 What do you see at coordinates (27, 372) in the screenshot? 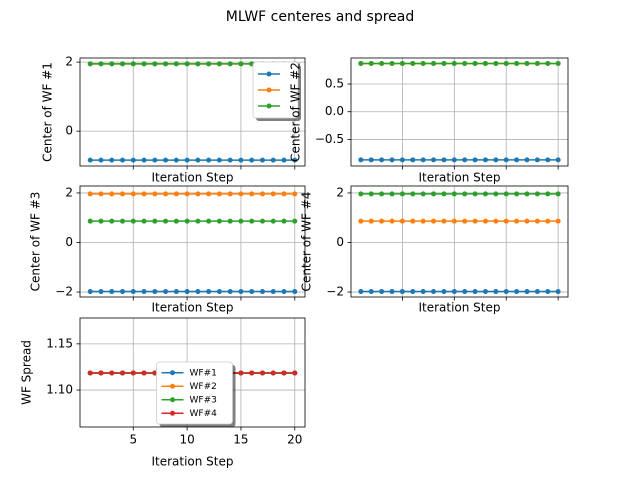
I see `y-axis-label: WF Spread` at bounding box center [27, 372].